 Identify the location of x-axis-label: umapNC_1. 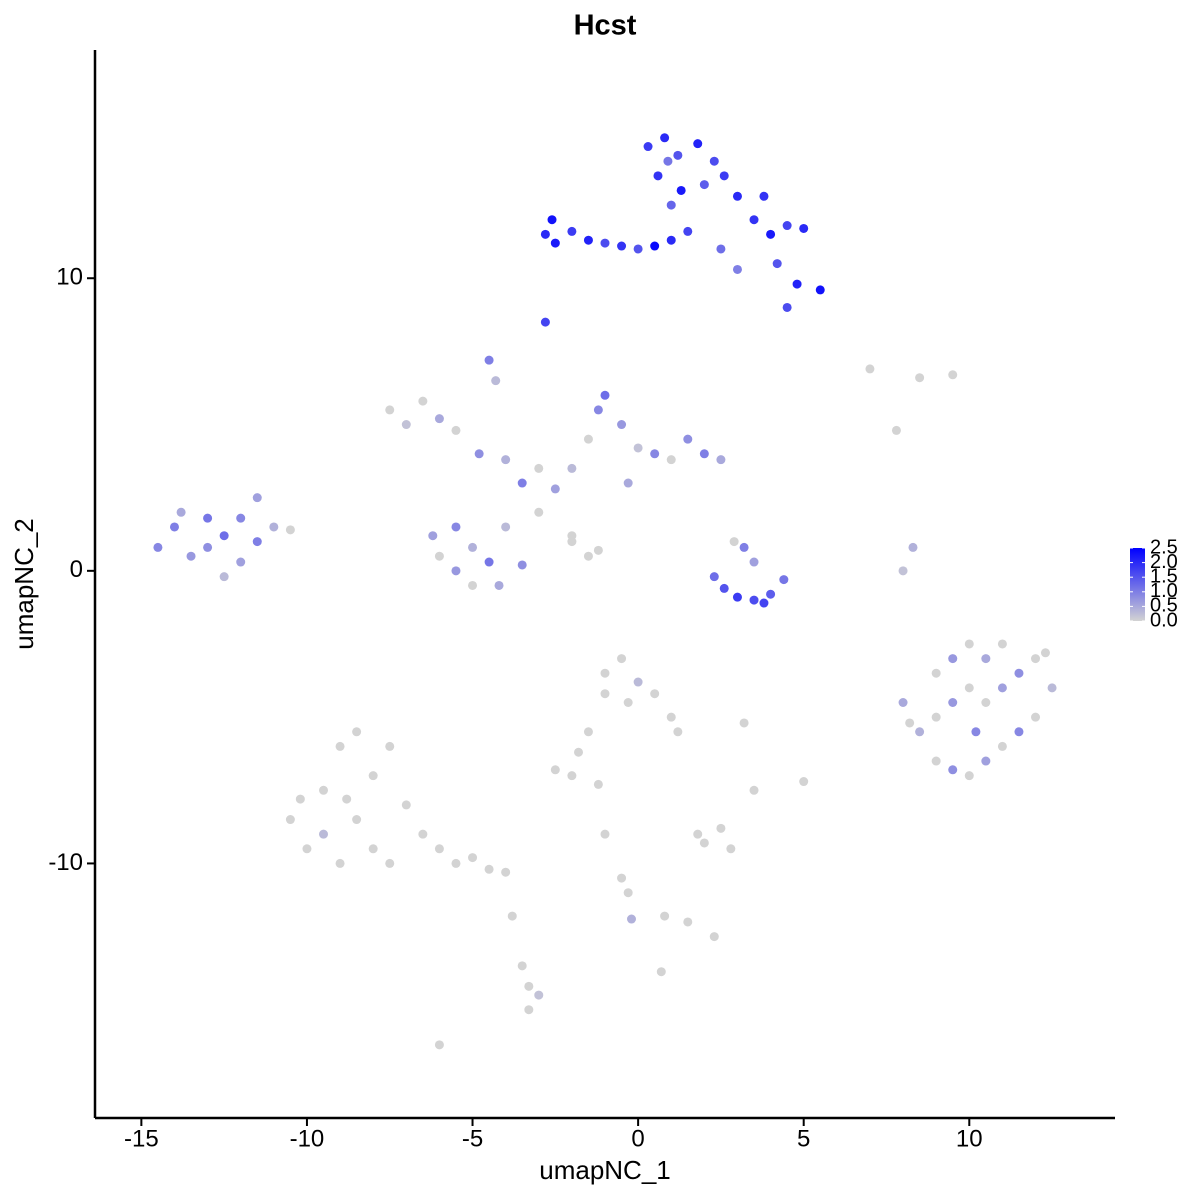
(605, 1170).